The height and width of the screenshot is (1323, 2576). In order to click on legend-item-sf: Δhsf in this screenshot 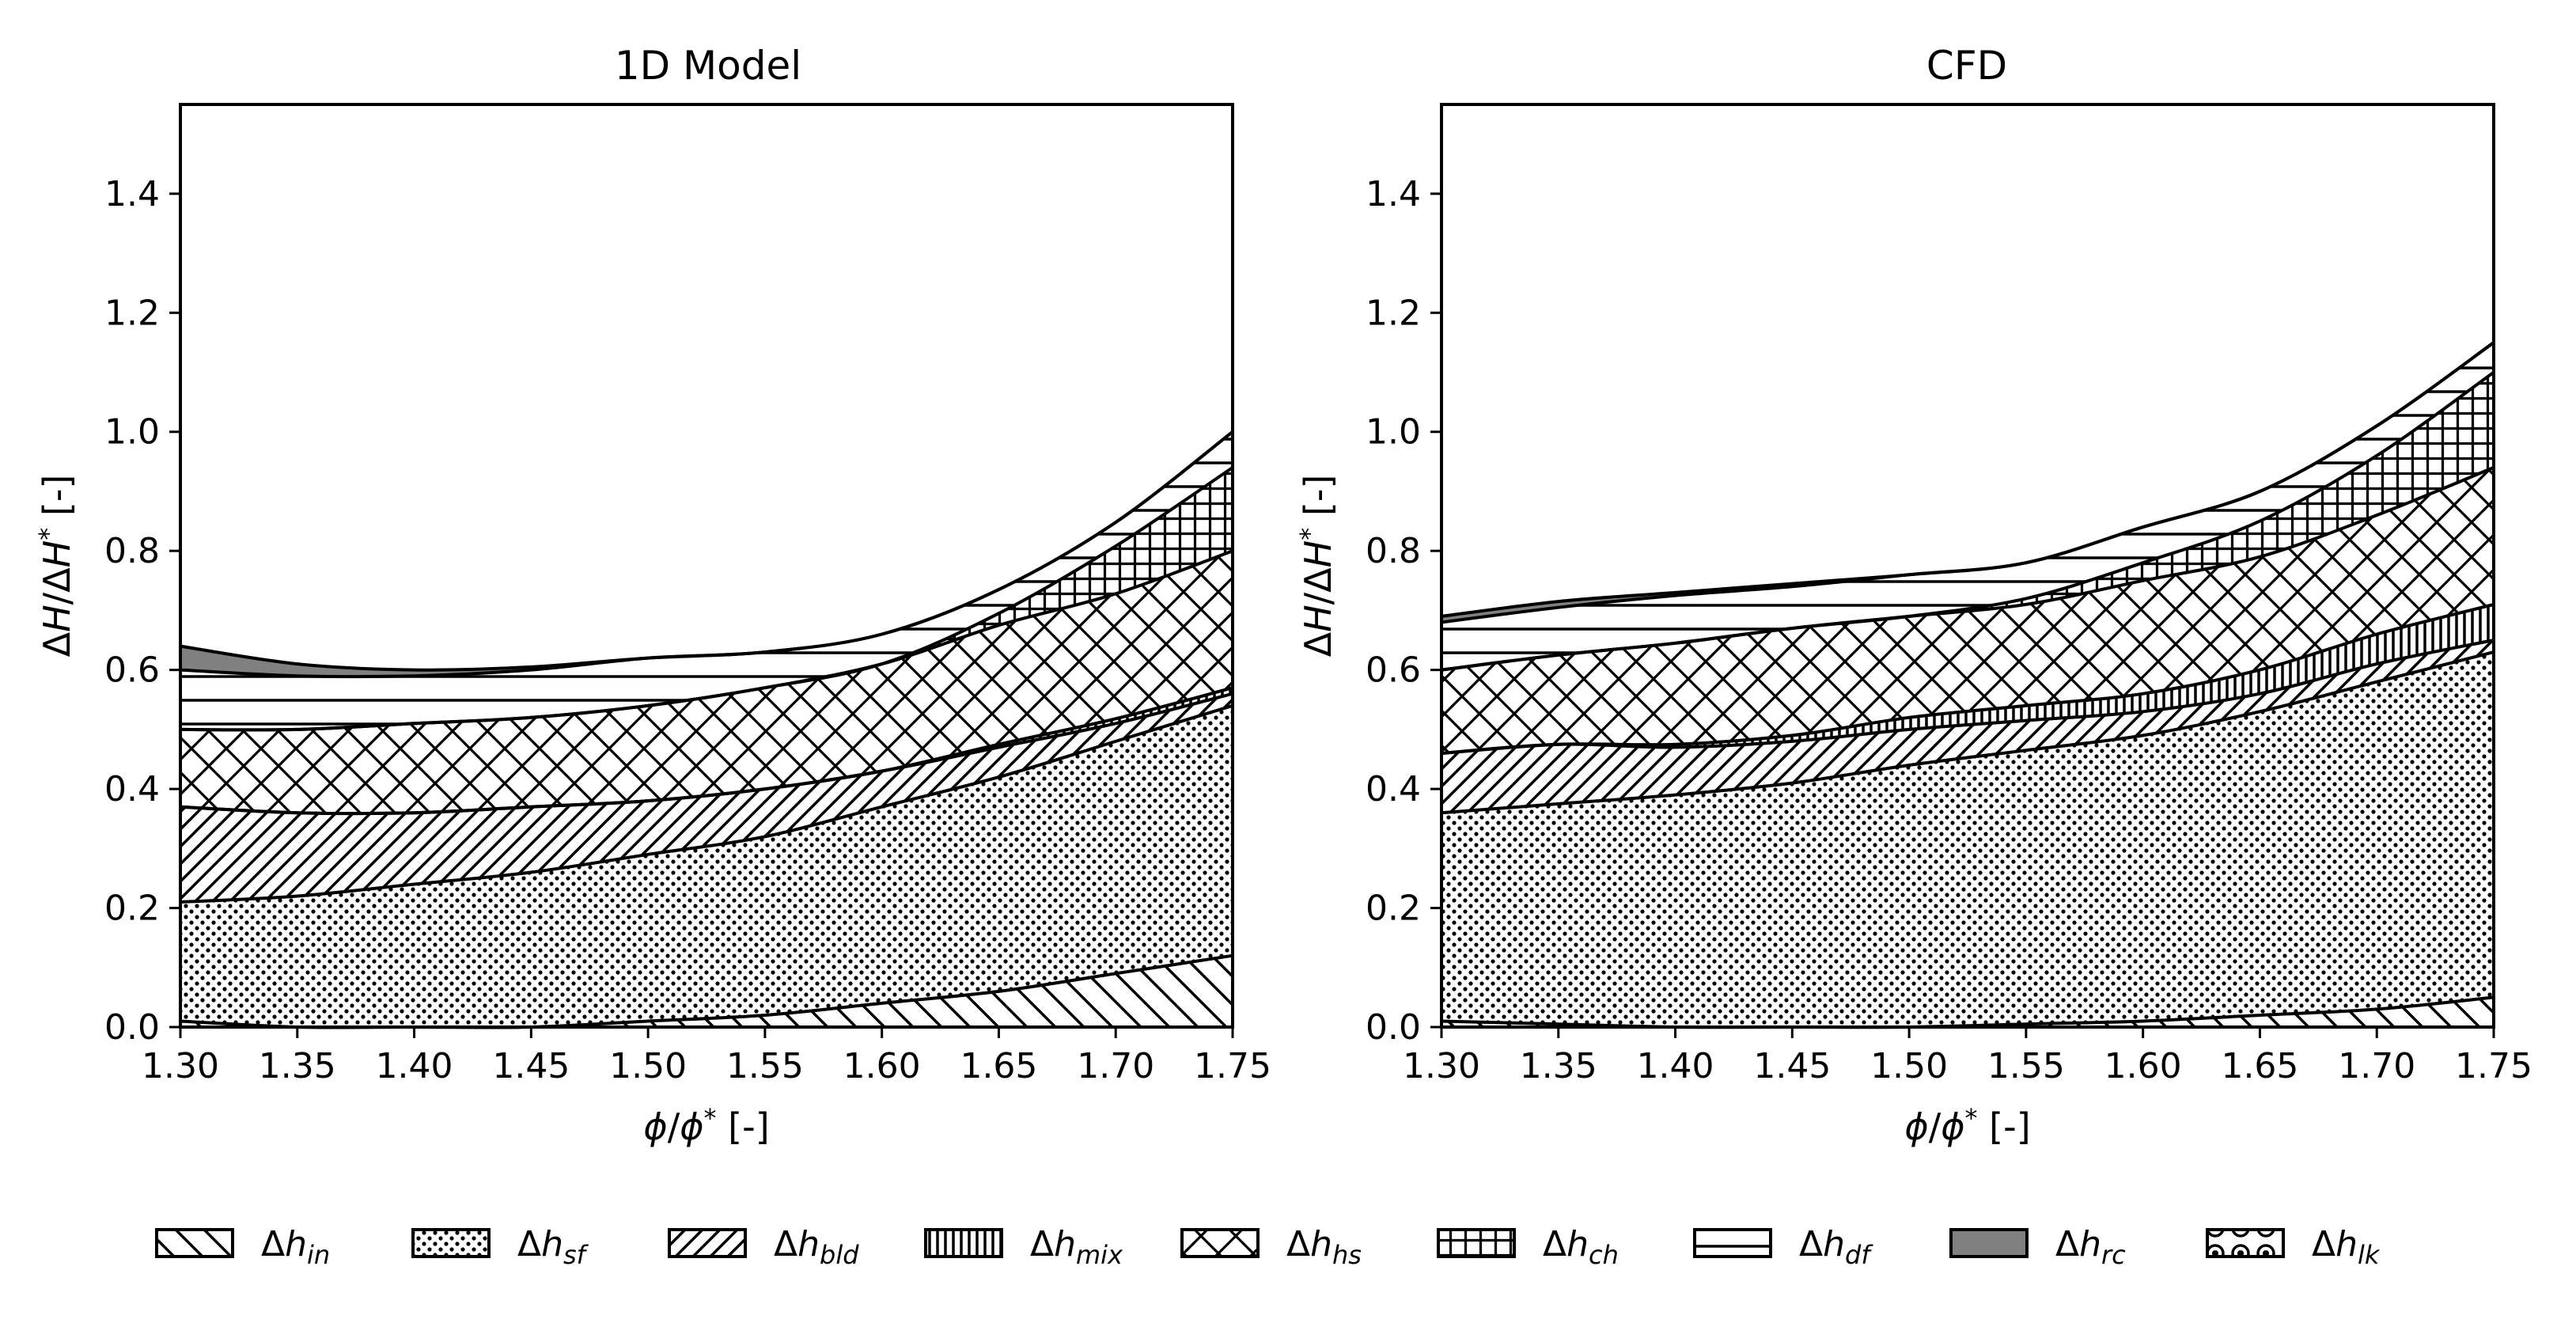, I will do `click(500, 1247)`.